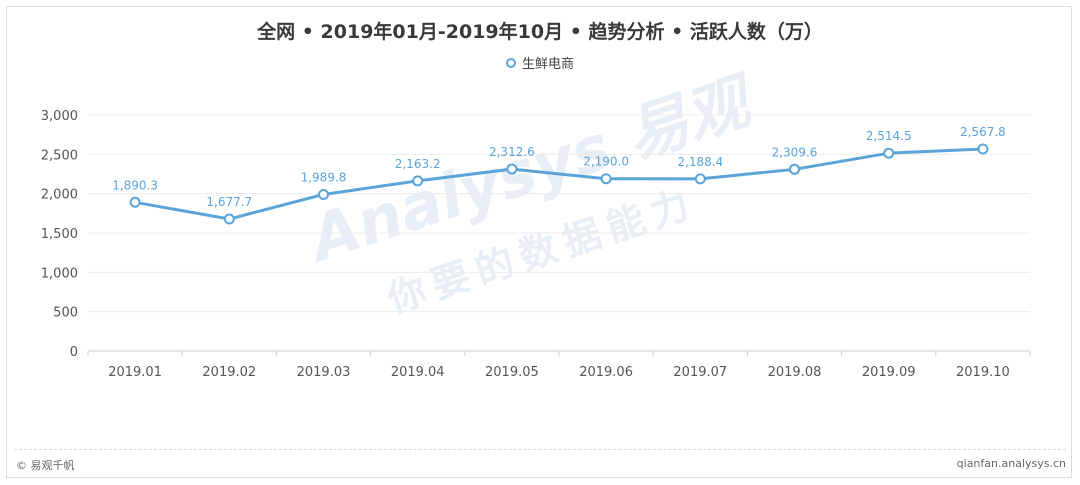 The height and width of the screenshot is (485, 1080). I want to click on y-tick-label: 2,500, so click(59, 155).